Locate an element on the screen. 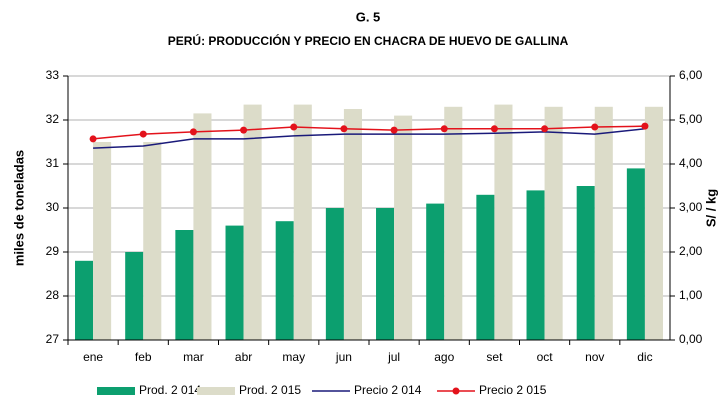 The image size is (726, 407). y2-tick-label: 6,00 is located at coordinates (691, 75).